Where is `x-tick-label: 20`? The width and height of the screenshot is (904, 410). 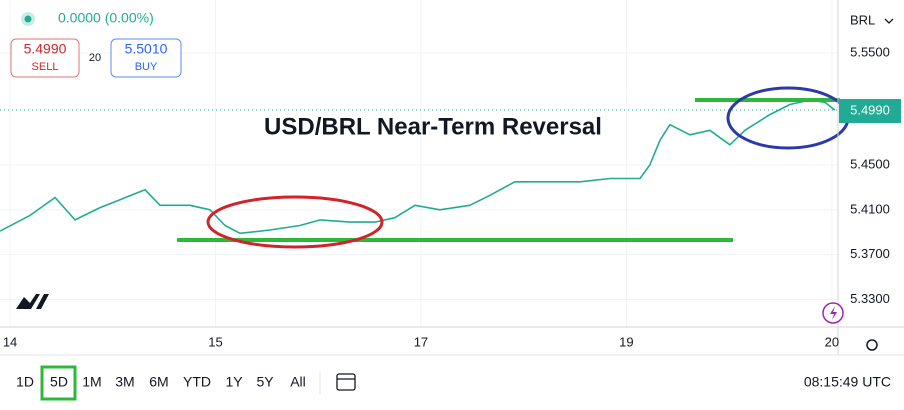
x-tick-label: 20 is located at coordinates (832, 341).